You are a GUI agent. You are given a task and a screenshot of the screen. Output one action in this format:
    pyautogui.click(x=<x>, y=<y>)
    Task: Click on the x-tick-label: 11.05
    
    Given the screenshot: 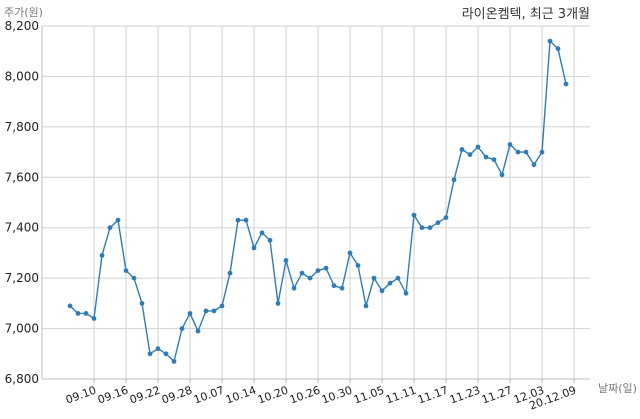 What is the action you would take?
    pyautogui.click(x=369, y=395)
    